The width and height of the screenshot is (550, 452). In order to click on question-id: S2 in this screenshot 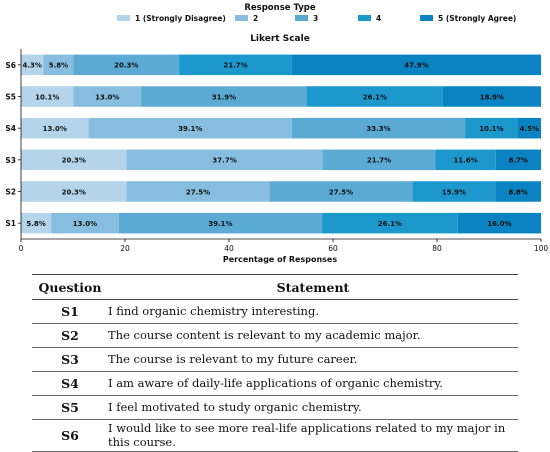, I will do `click(70, 335)`.